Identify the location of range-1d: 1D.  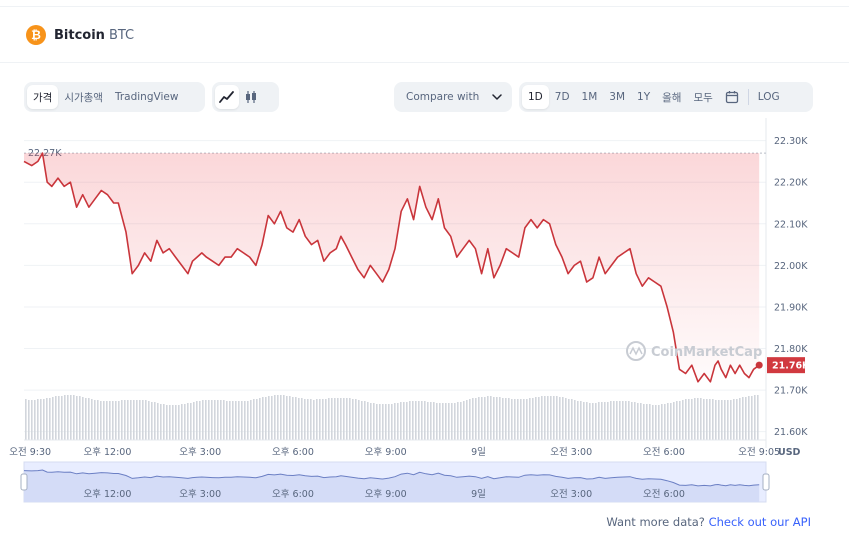
(535, 97).